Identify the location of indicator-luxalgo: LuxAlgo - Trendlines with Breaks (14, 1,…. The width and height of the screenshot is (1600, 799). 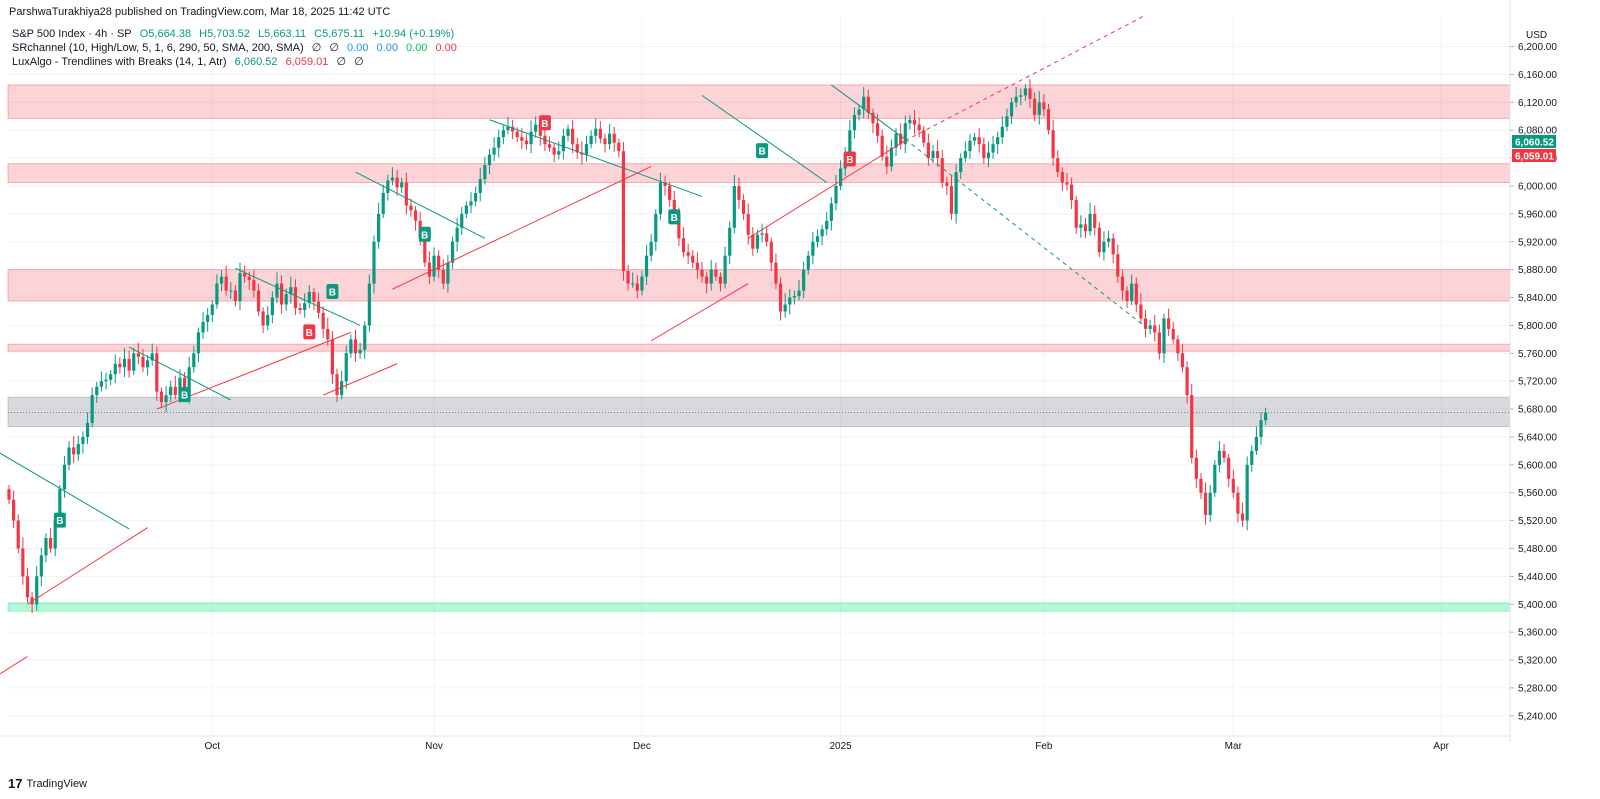
(190, 62).